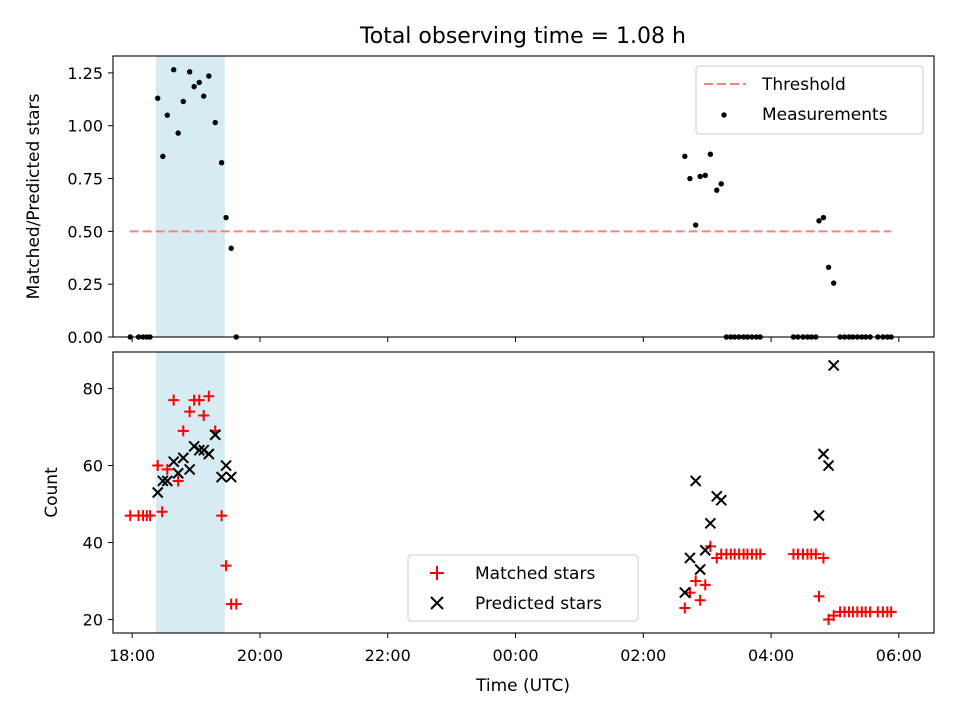 The width and height of the screenshot is (960, 724). I want to click on top-legend-box, so click(809, 100).